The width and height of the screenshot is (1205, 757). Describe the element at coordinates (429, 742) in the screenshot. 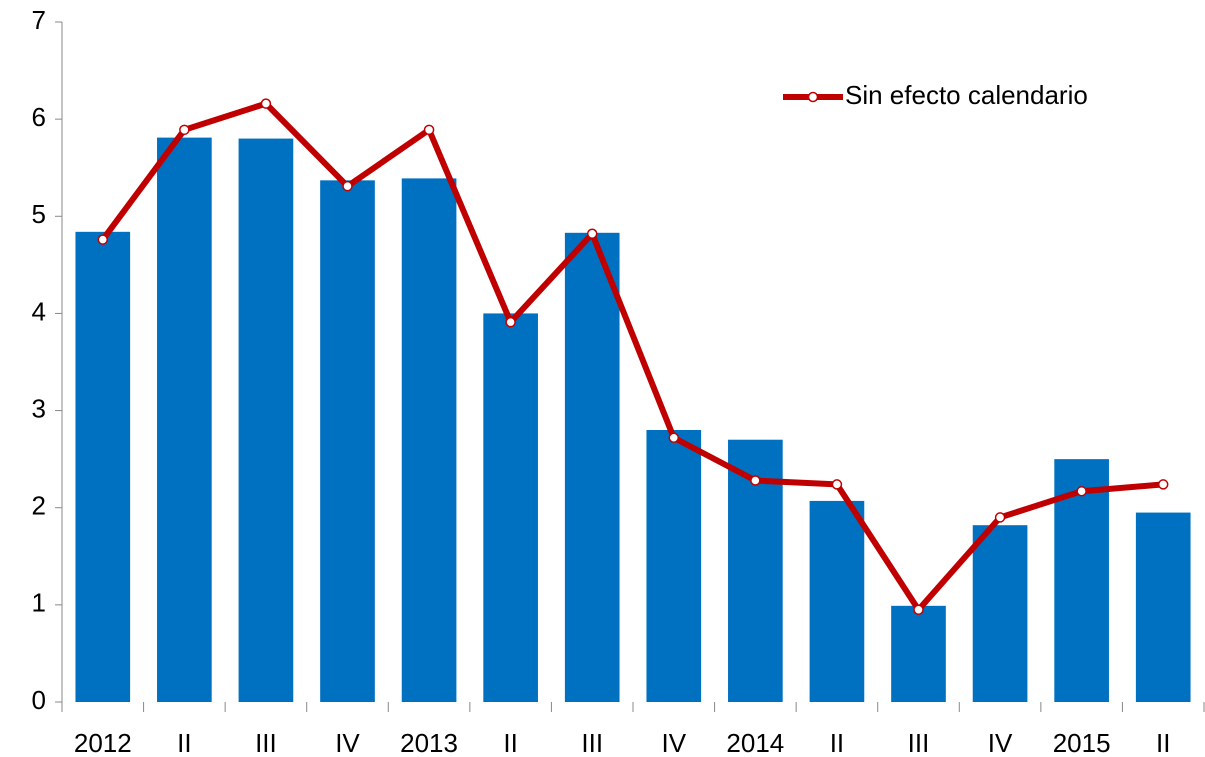

I see `x-tick-label: 2013` at that location.